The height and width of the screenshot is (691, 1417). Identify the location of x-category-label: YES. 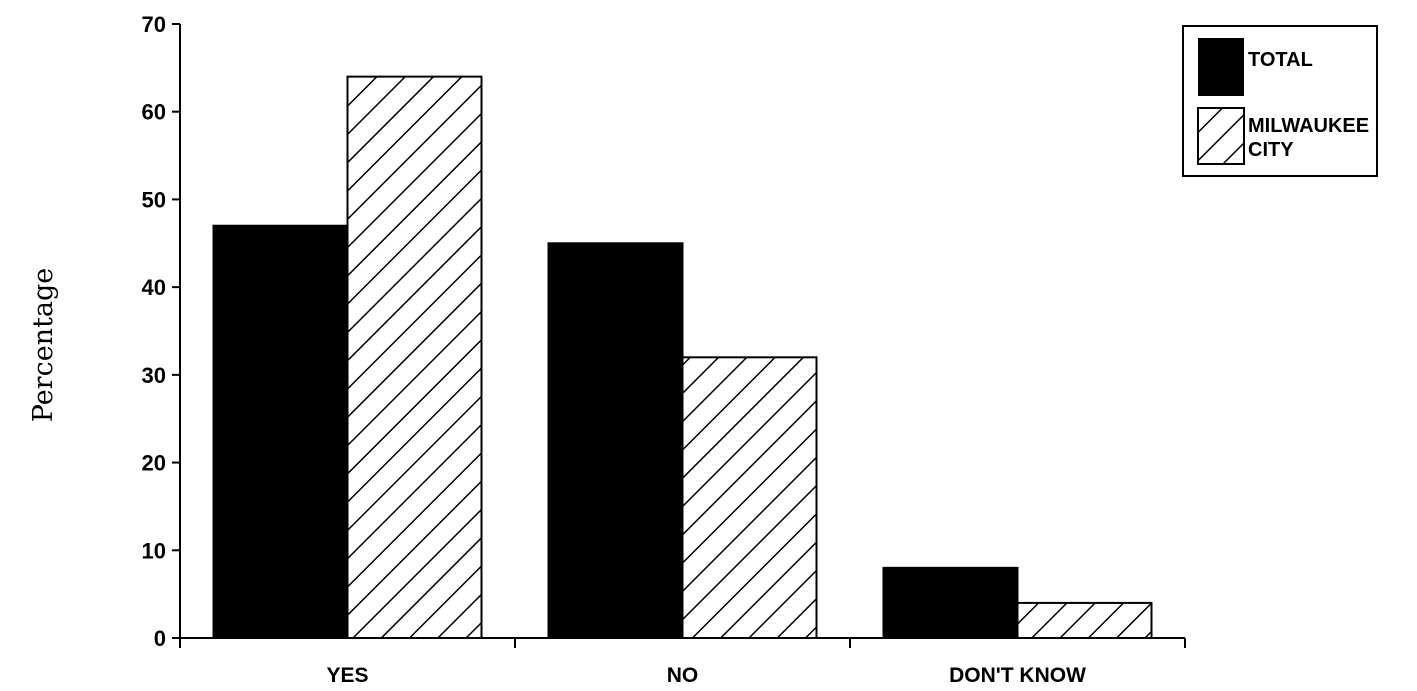
(347, 675).